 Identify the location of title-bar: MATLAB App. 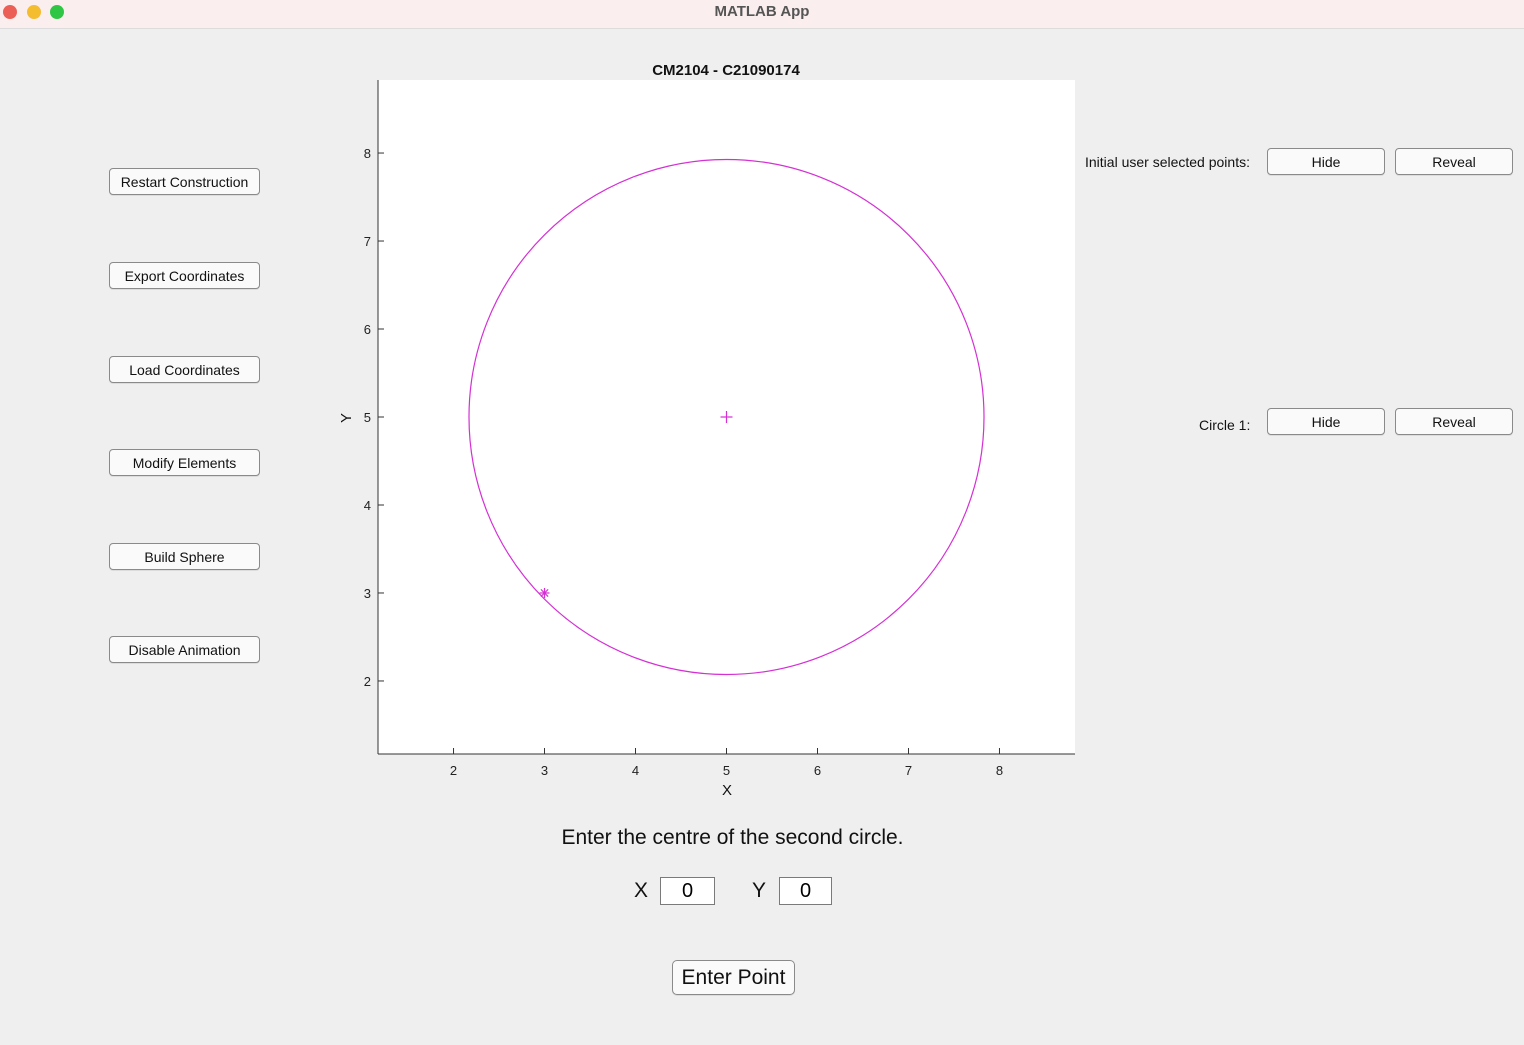
(762, 14).